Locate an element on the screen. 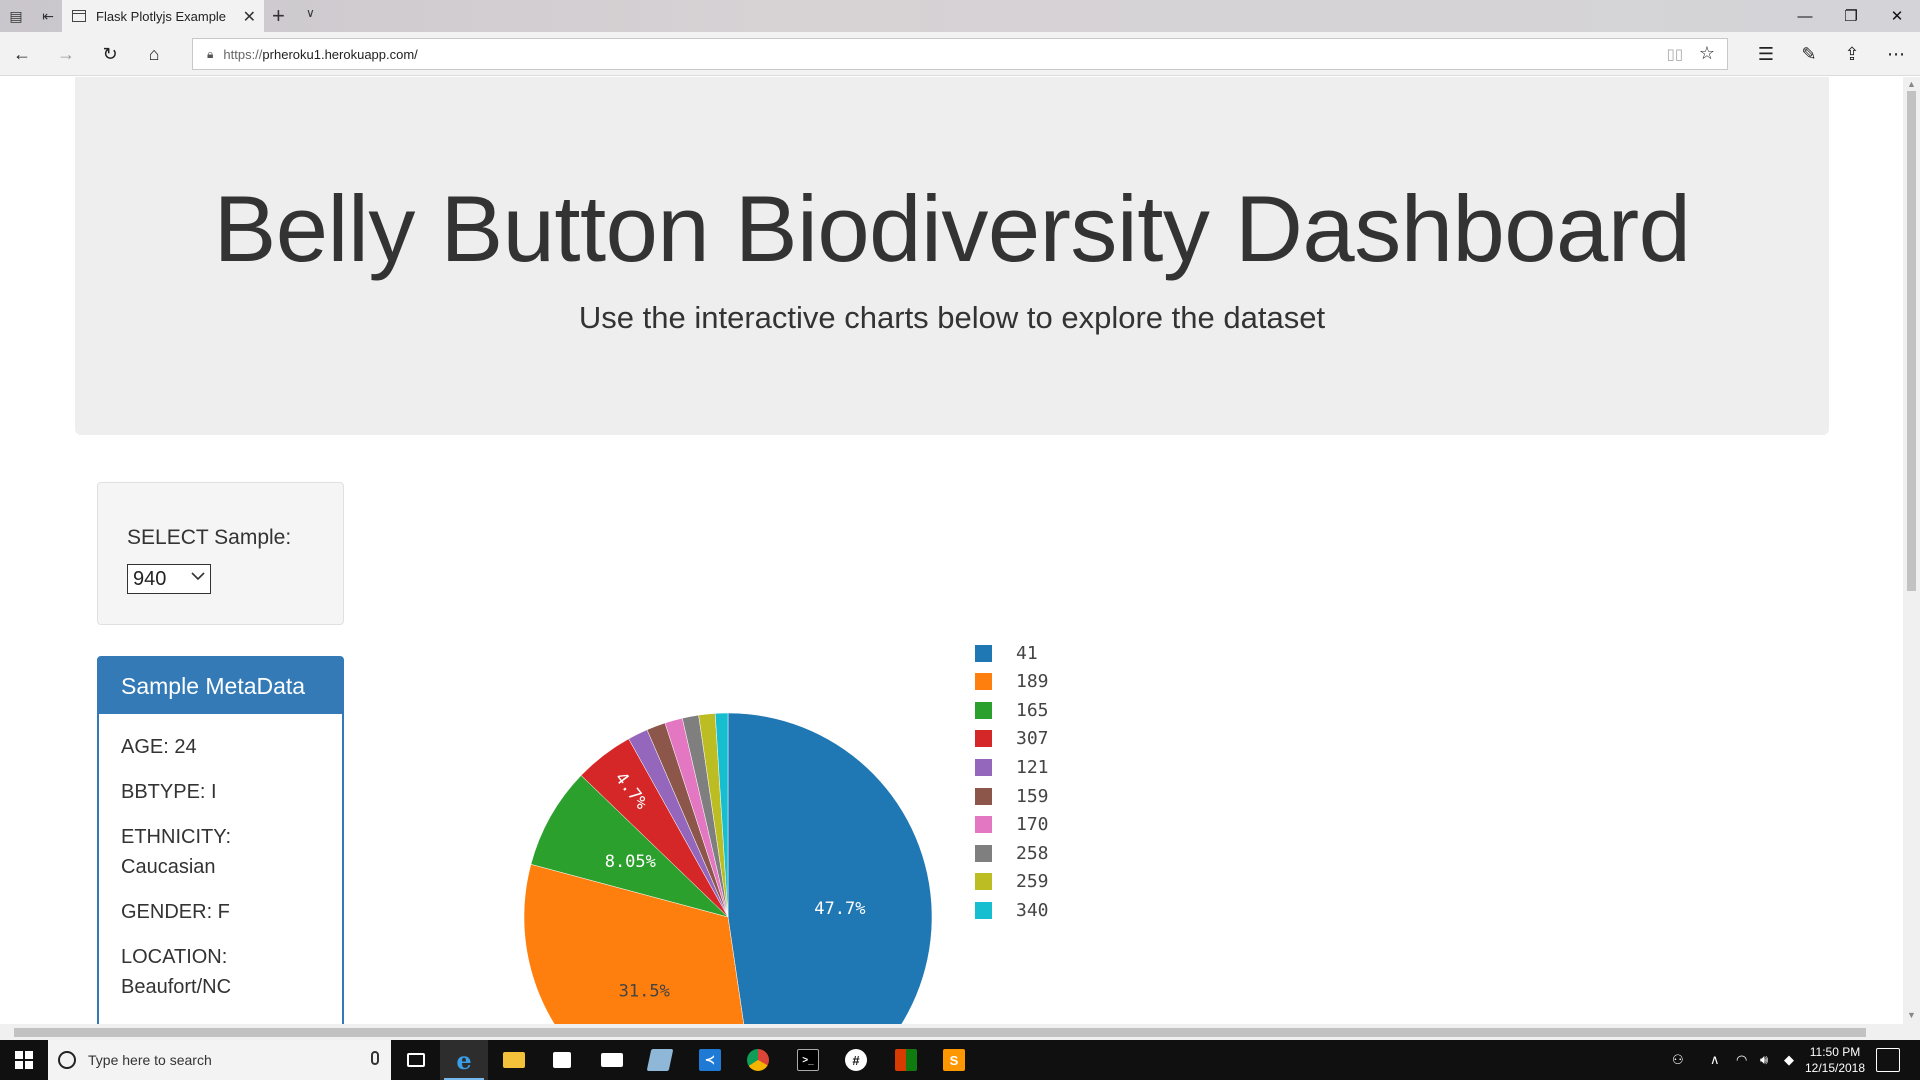  favorite-star-icon: ☆ is located at coordinates (1706, 53).